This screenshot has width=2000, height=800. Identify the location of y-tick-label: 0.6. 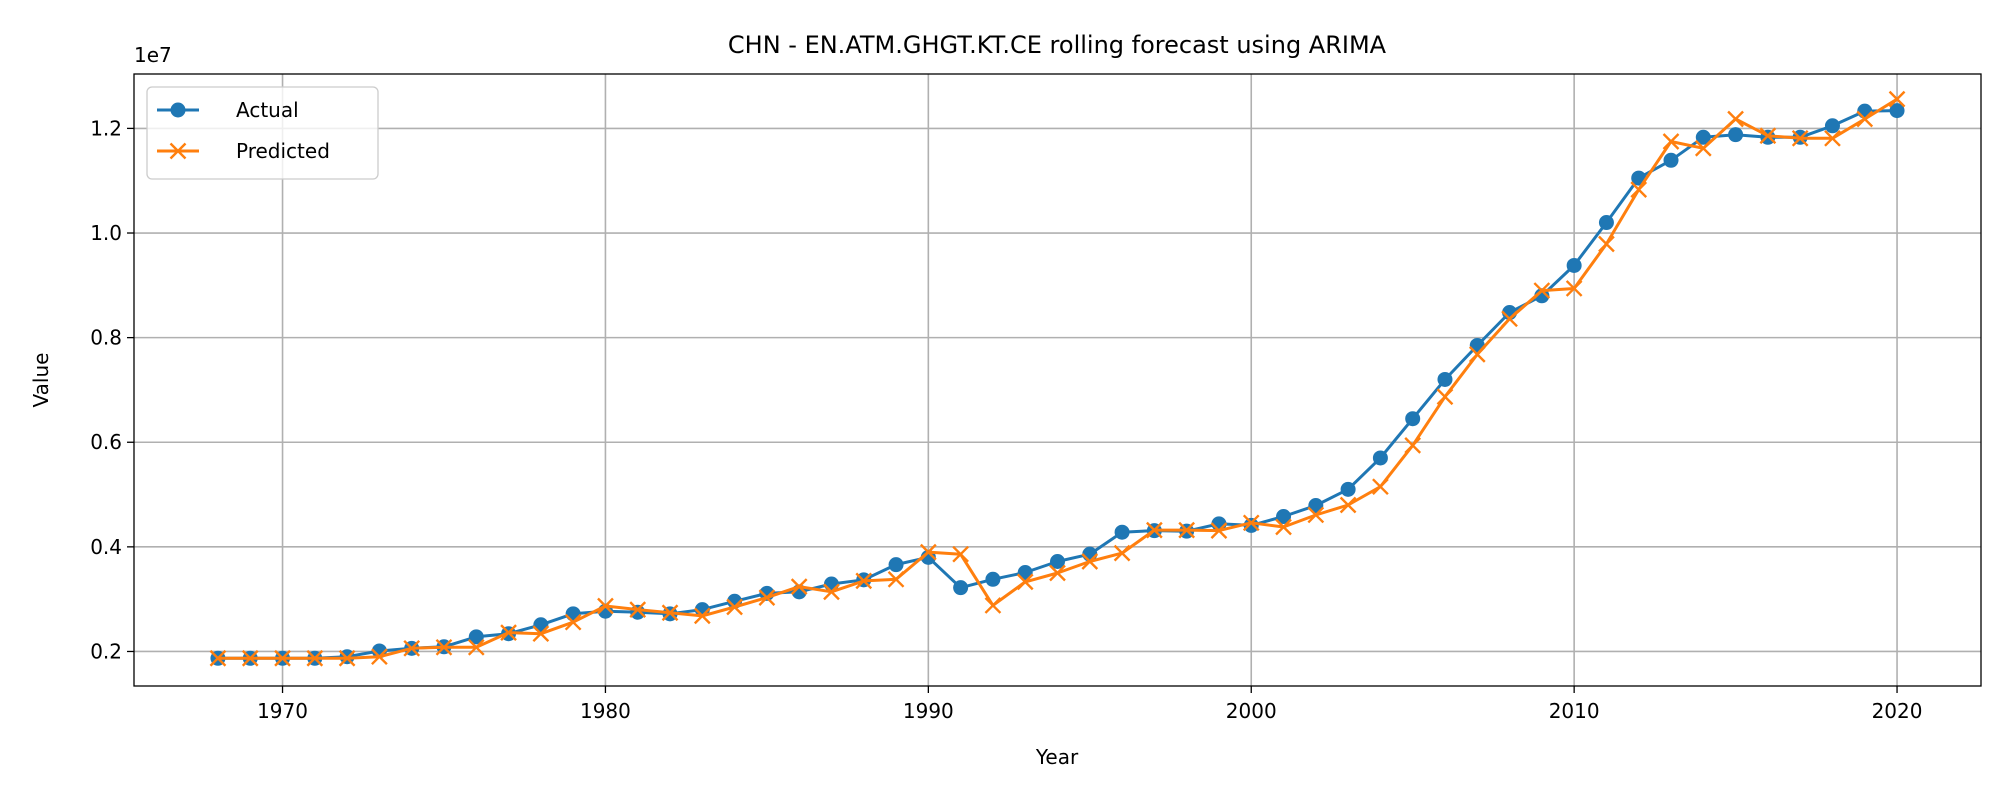
(106, 442).